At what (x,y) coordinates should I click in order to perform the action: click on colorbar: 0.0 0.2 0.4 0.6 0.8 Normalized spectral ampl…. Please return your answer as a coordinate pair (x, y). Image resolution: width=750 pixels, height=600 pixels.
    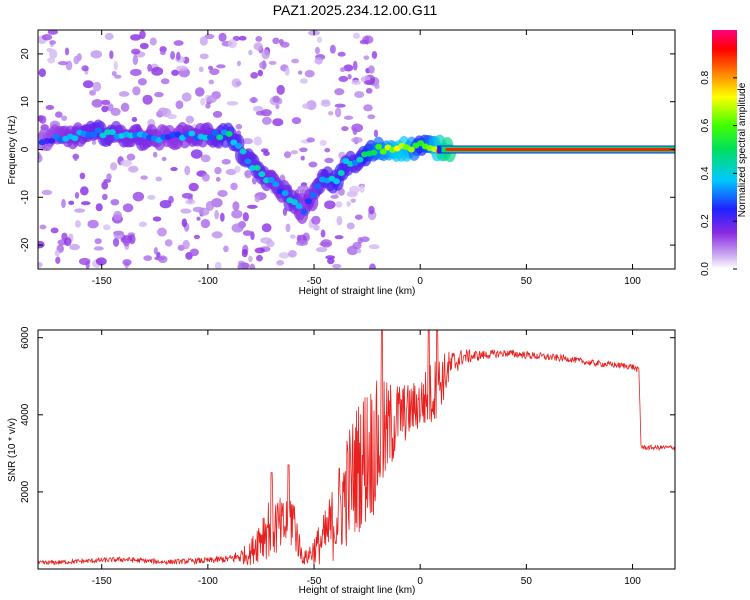
    Looking at the image, I should click on (724, 153).